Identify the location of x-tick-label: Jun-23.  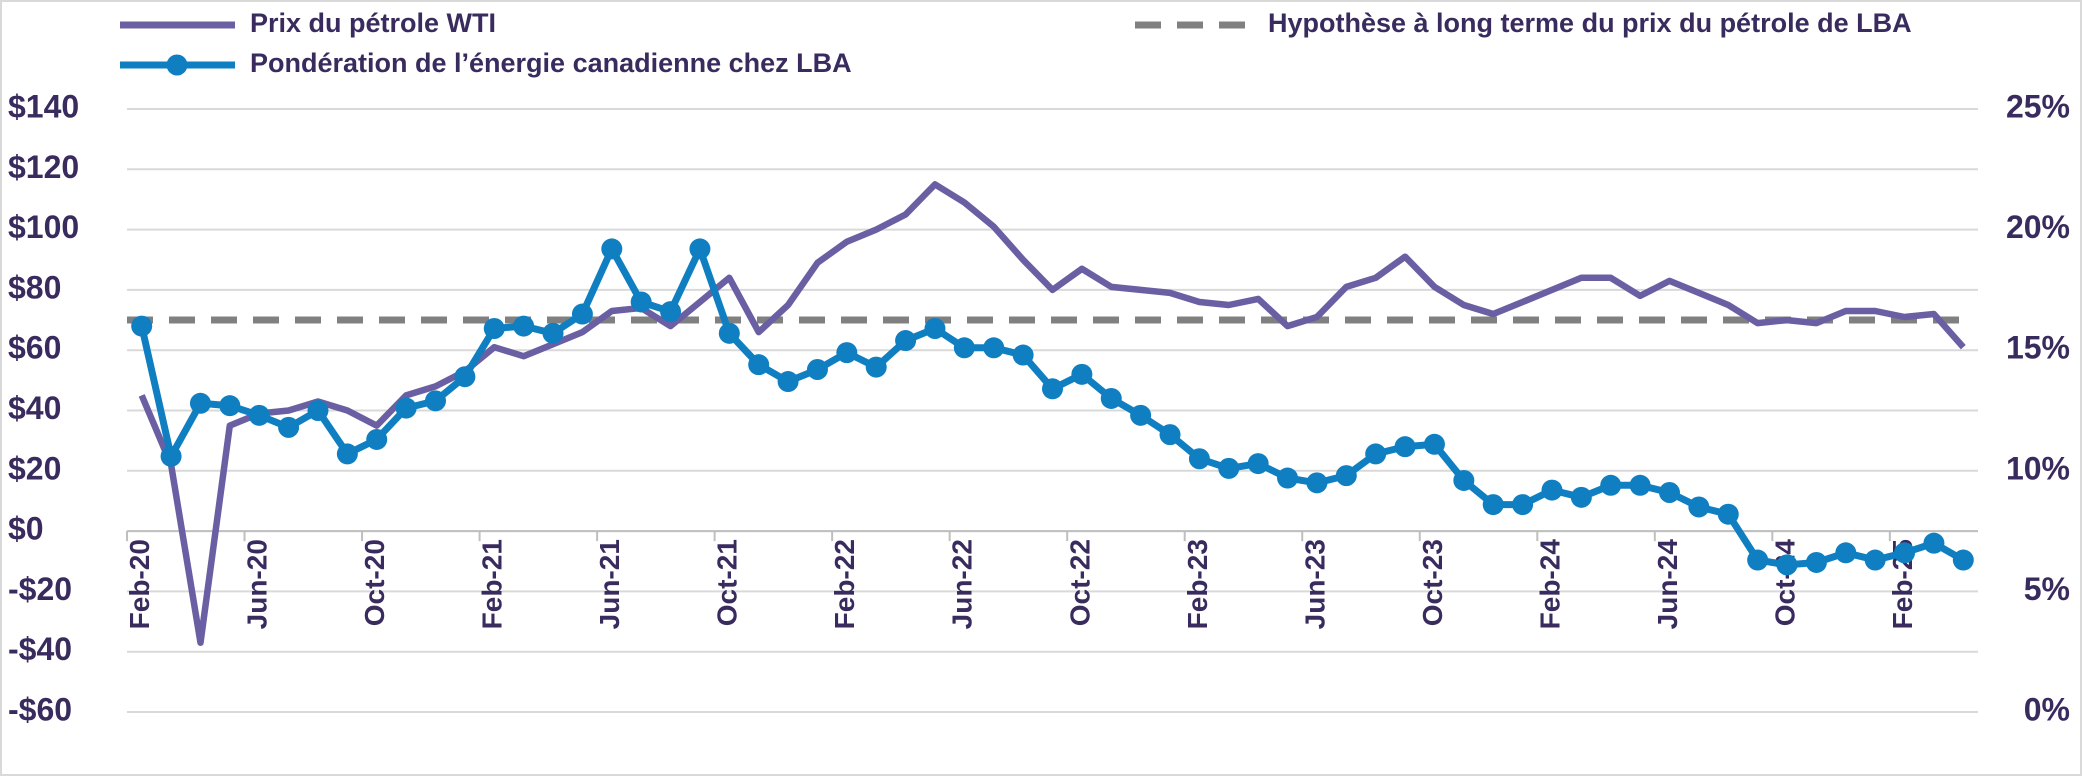
(1314, 584).